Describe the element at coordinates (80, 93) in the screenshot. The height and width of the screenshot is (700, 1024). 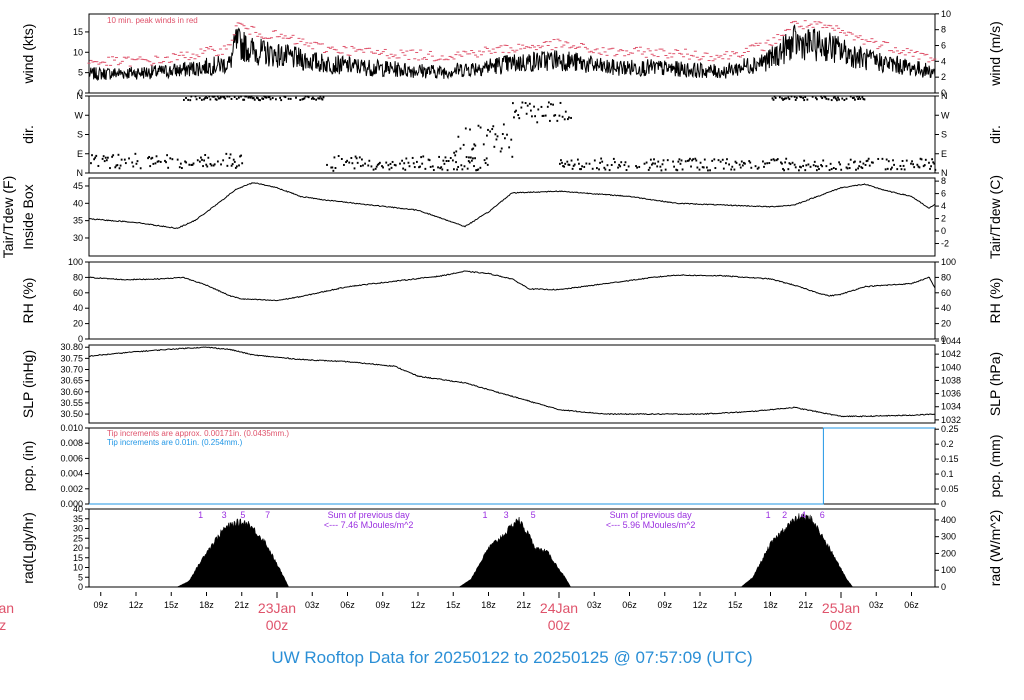
I see `left-tick-label-wind: 0` at that location.